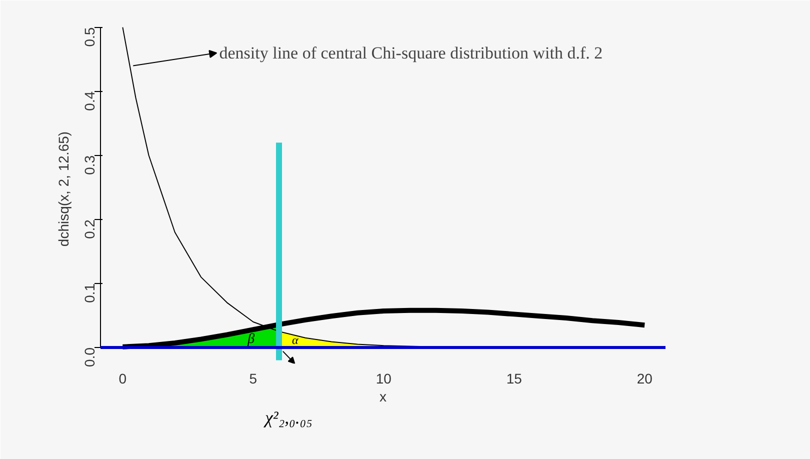 Image resolution: width=810 pixels, height=459 pixels. What do you see at coordinates (90, 293) in the screenshot?
I see `y-tick-label: 0.1` at bounding box center [90, 293].